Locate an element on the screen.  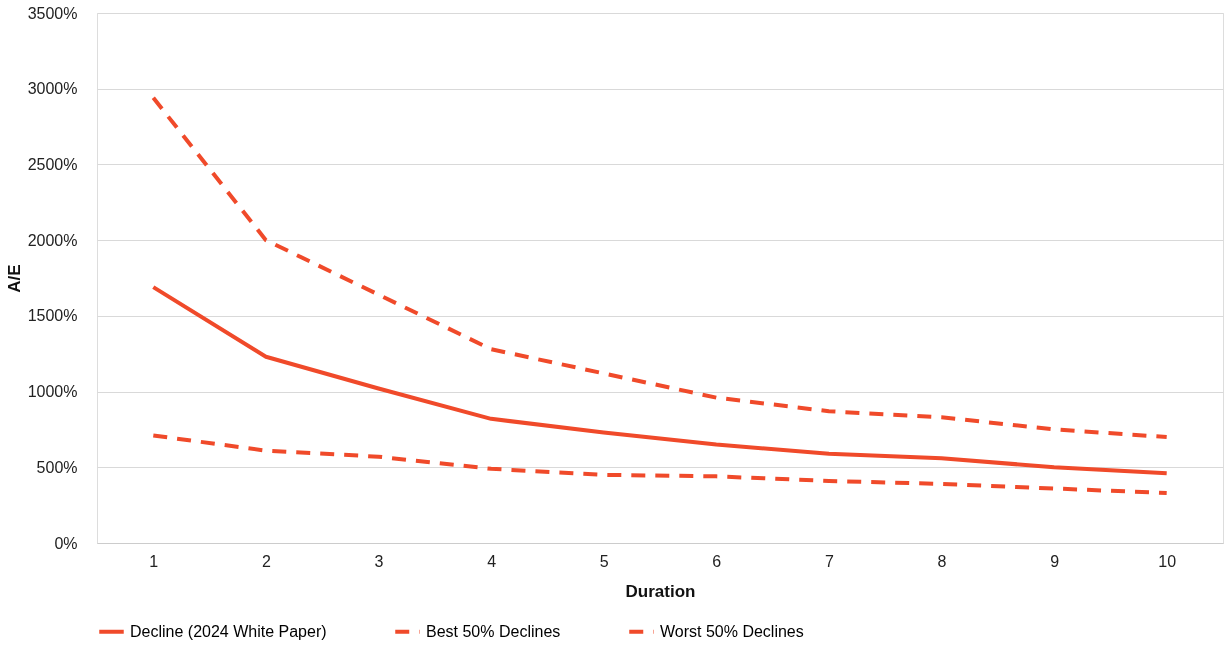
y-tick-label: 2500% is located at coordinates (52, 164).